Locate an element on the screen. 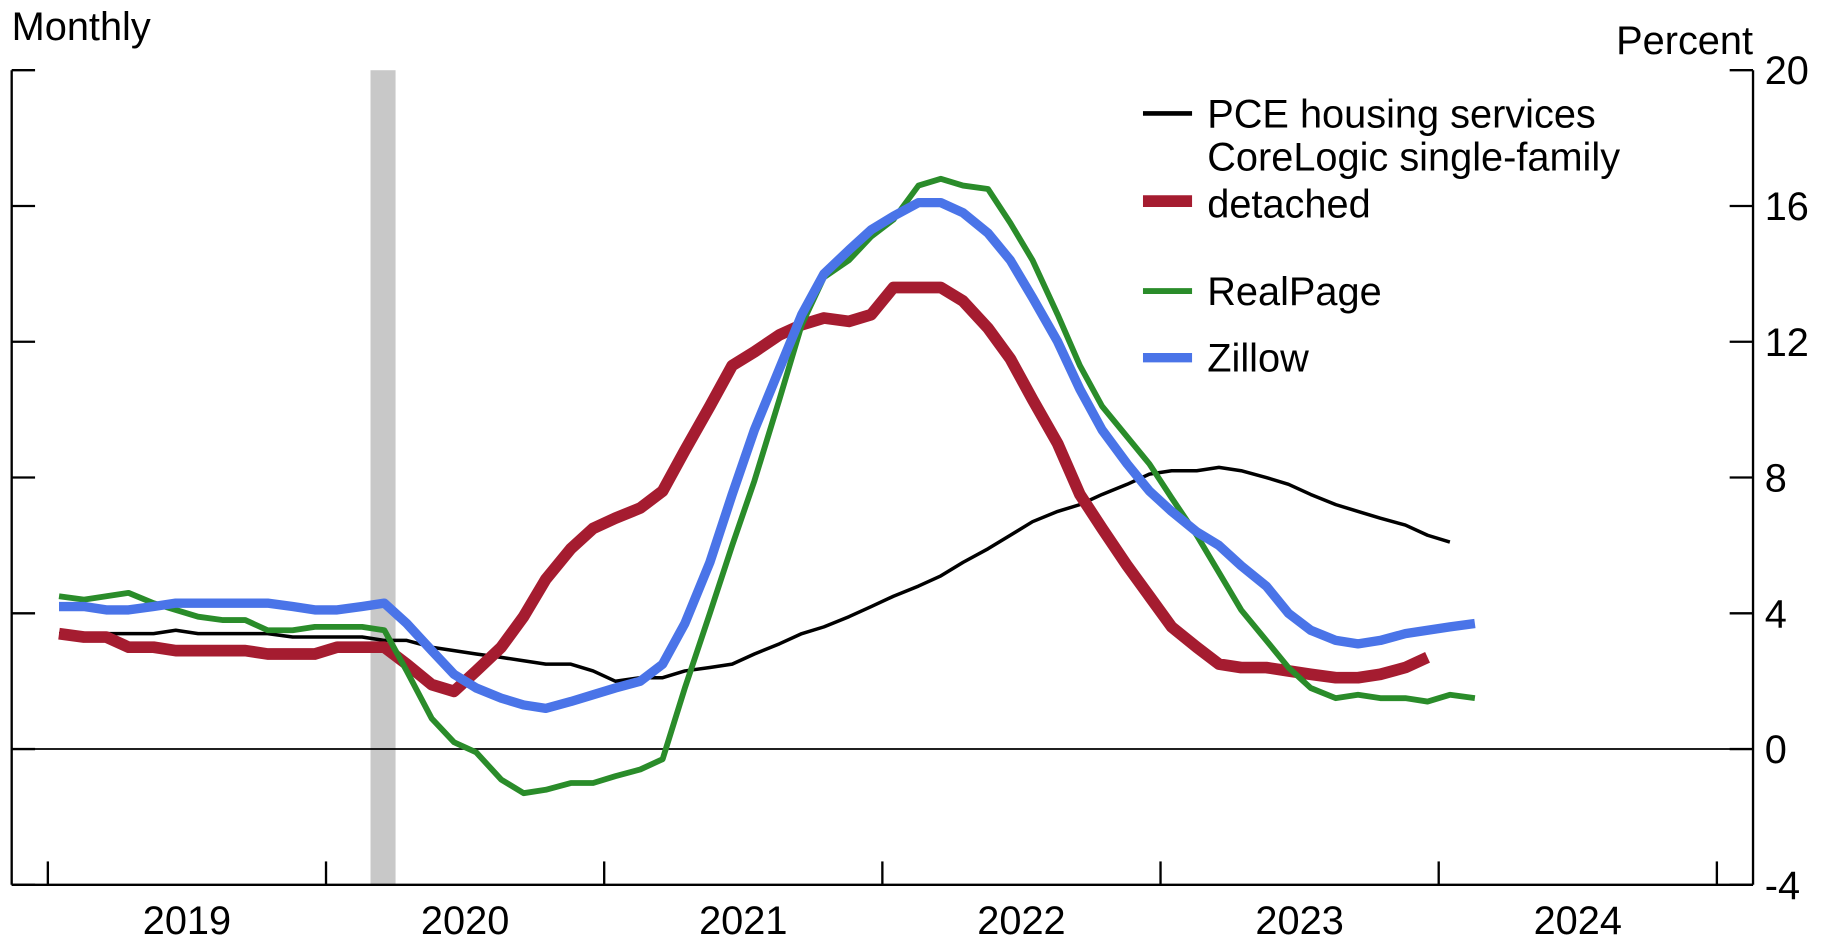  left-axis-label: Monthly is located at coordinates (81, 27).